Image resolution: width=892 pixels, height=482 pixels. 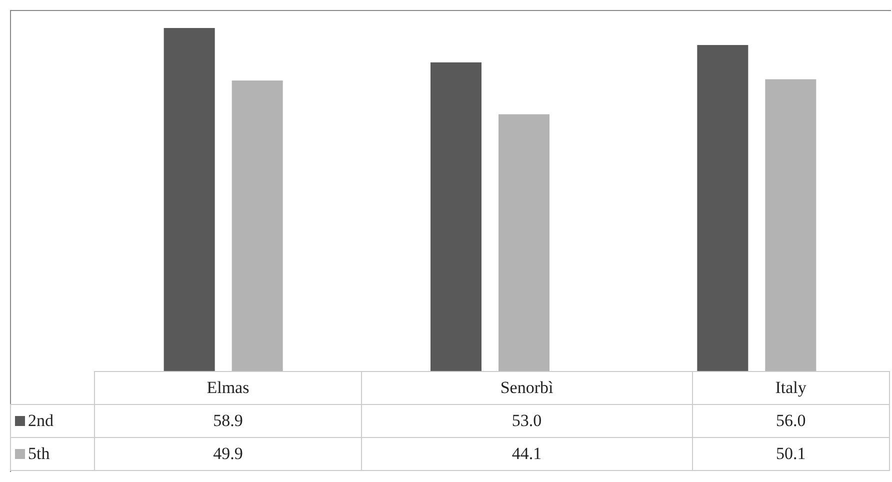 What do you see at coordinates (228, 388) in the screenshot?
I see `x-tick-label: Elmas` at bounding box center [228, 388].